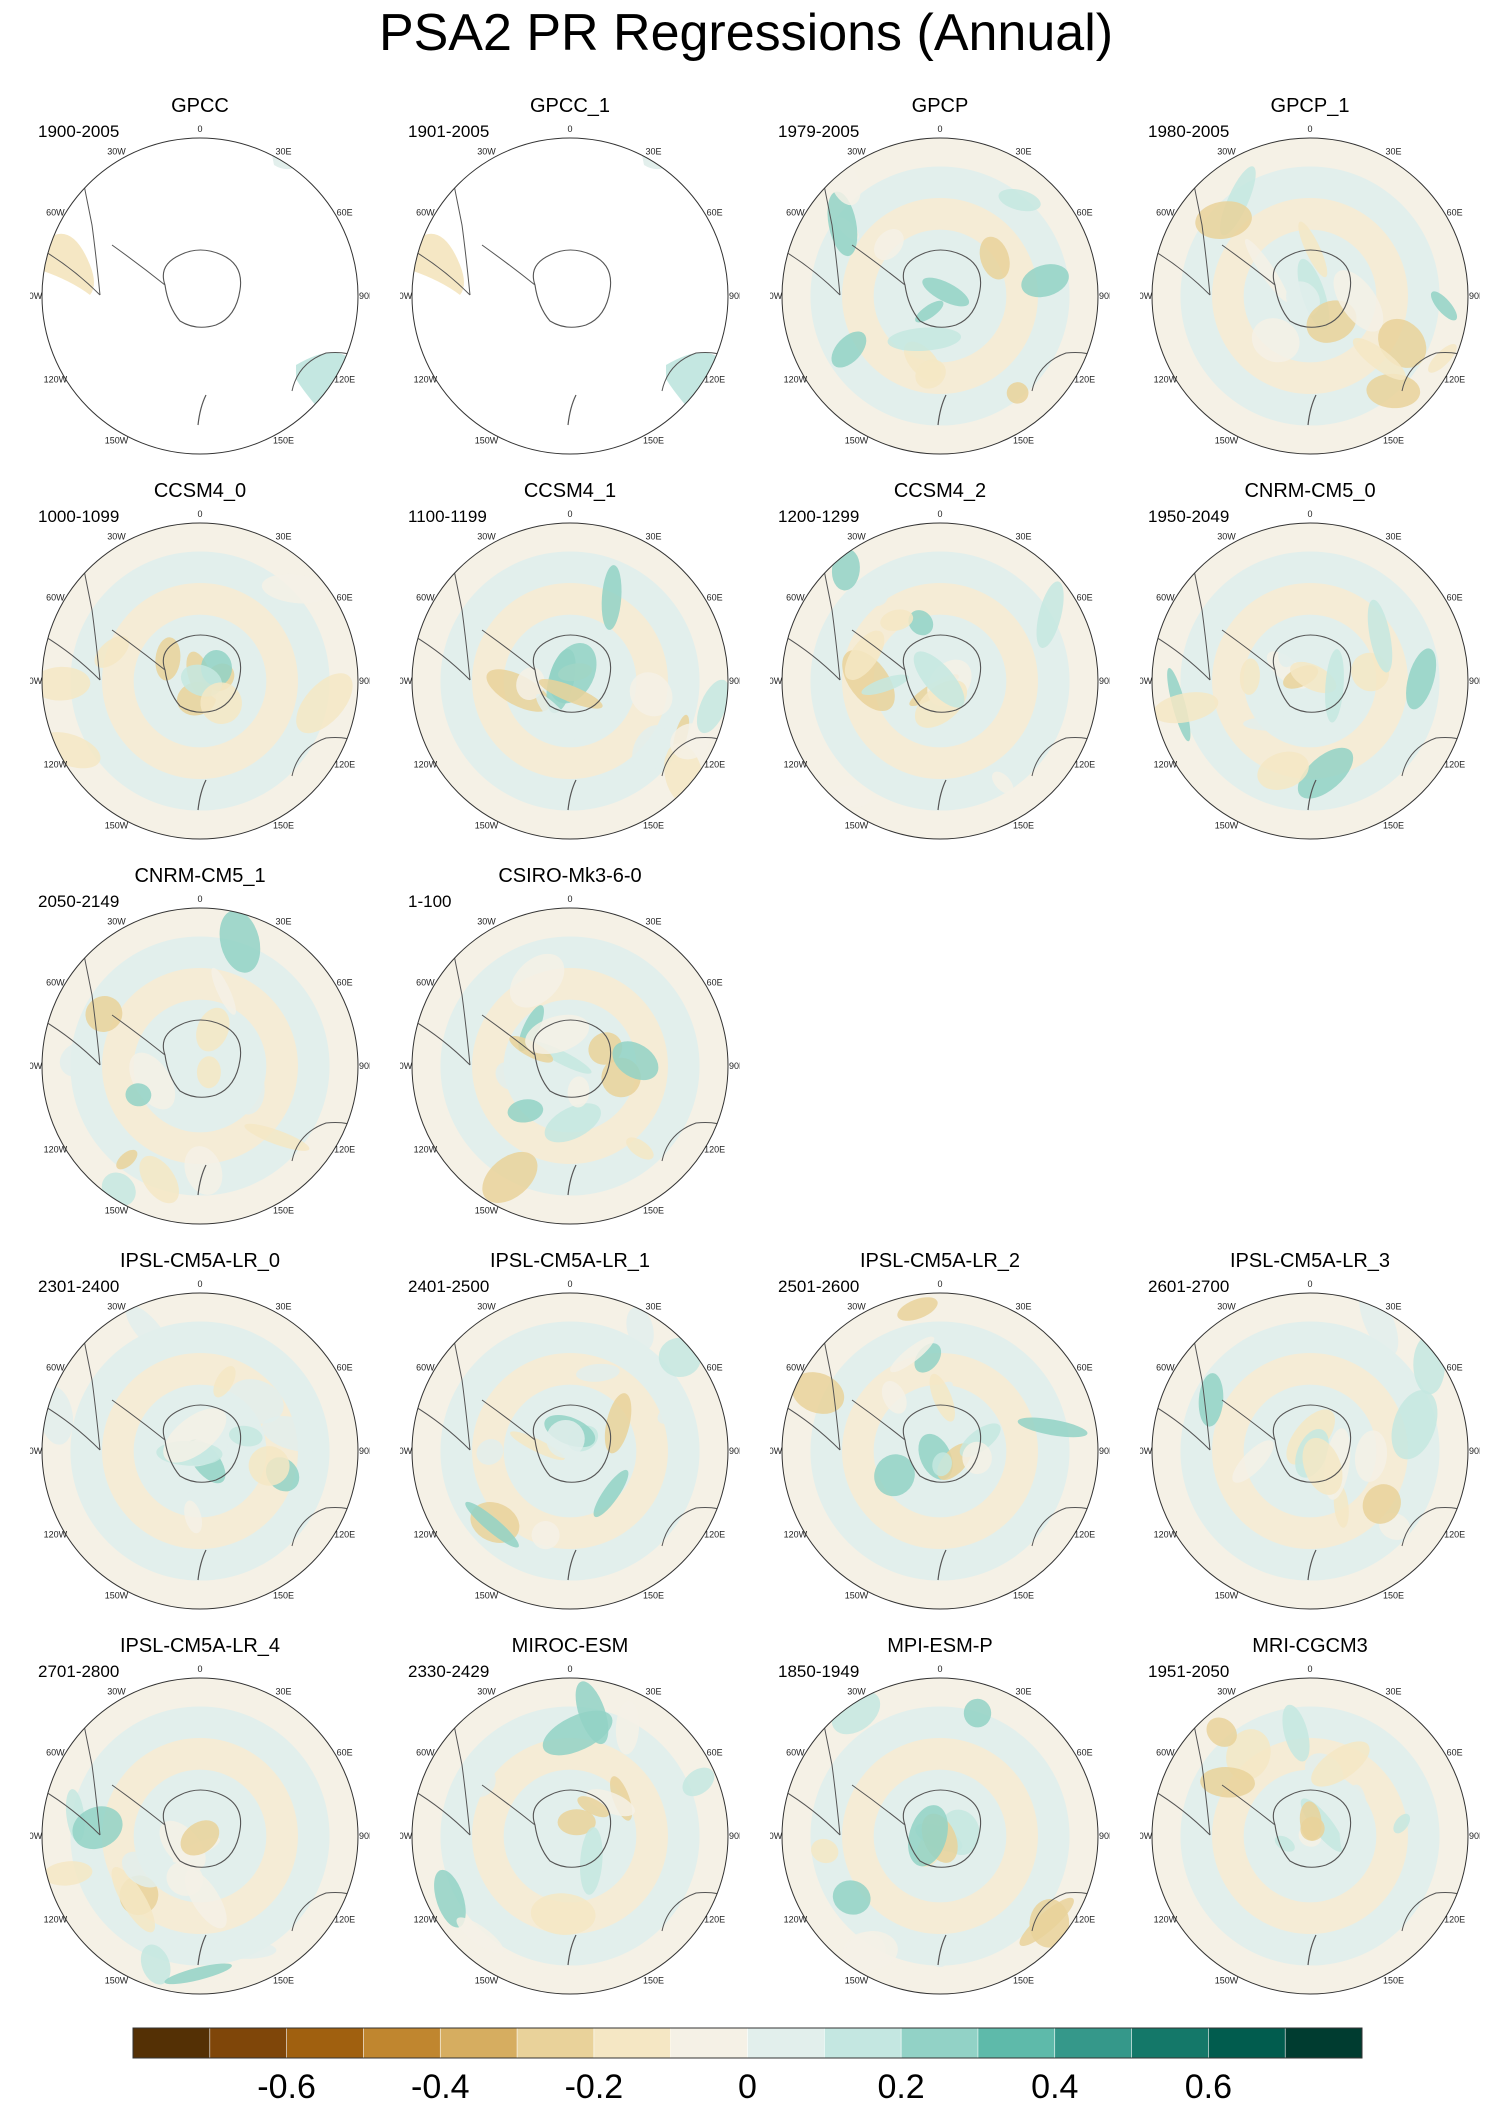  I want to click on panel-title: IPSL-CM5A-LR_1, so click(570, 1261).